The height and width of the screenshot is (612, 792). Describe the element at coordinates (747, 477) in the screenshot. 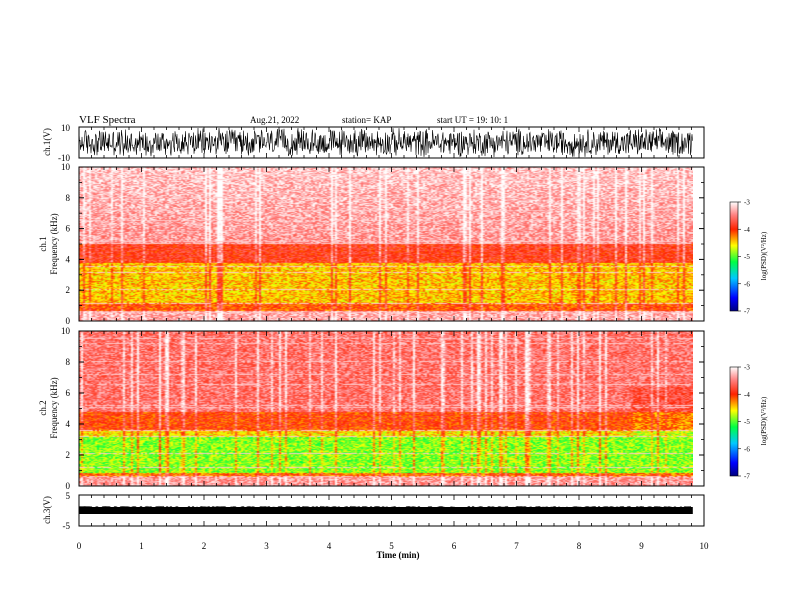

I see `colorbar-ch2-tick-label: -7` at that location.